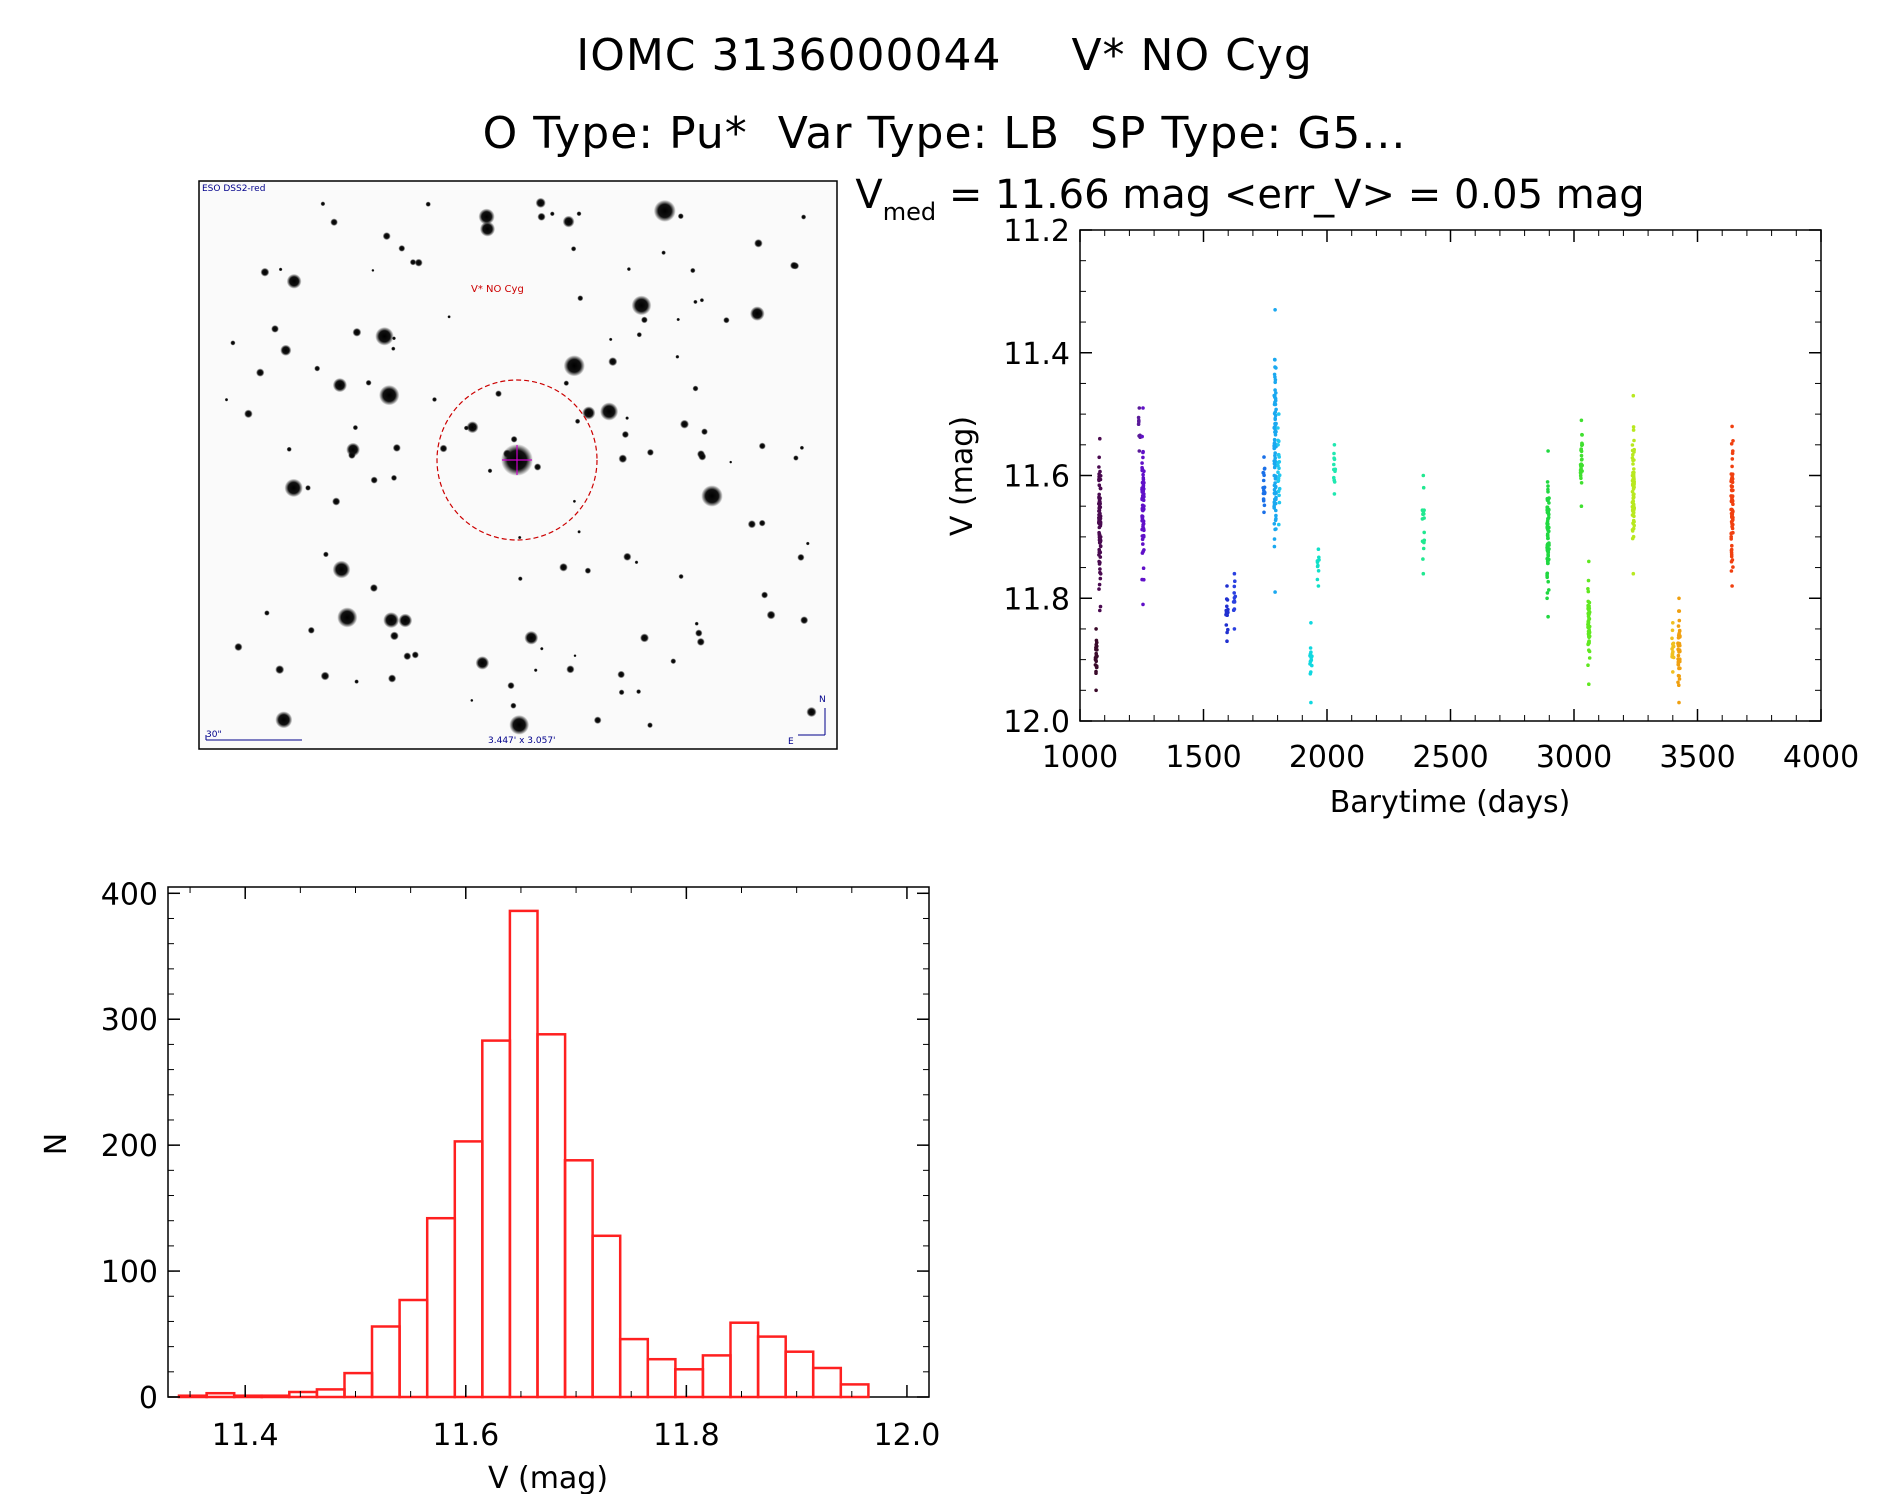 The height and width of the screenshot is (1494, 1889). Describe the element at coordinates (148, 1398) in the screenshot. I see `hist-ytick-label: 0` at that location.